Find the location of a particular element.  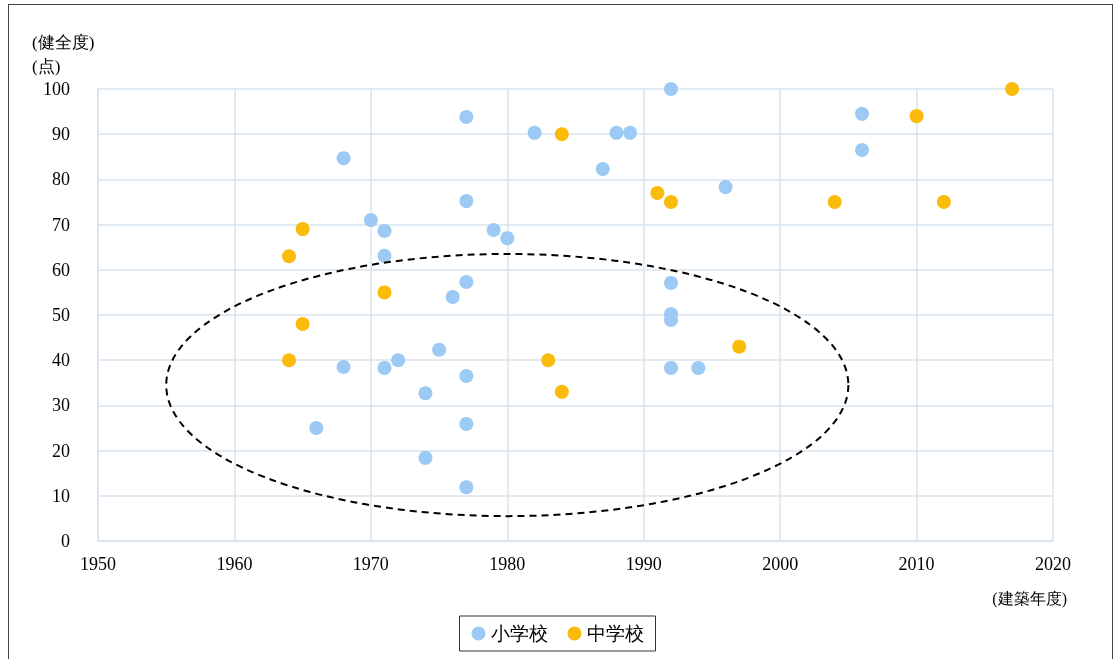

legend-label: 小学校 is located at coordinates (519, 633).